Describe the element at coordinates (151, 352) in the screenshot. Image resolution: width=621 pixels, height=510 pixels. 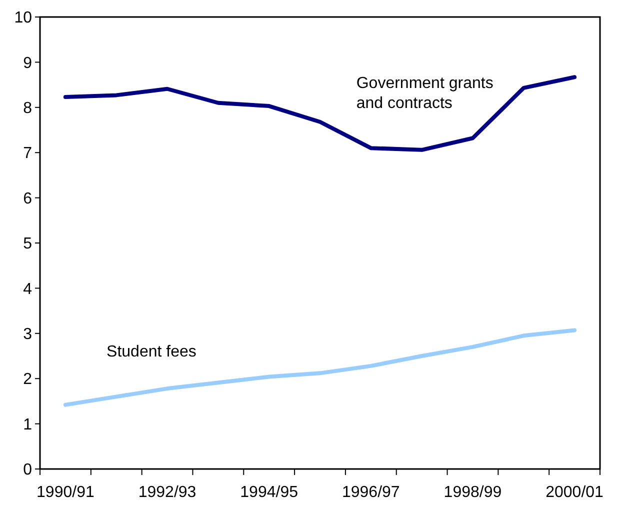
I see `series-label: Student fees` at that location.